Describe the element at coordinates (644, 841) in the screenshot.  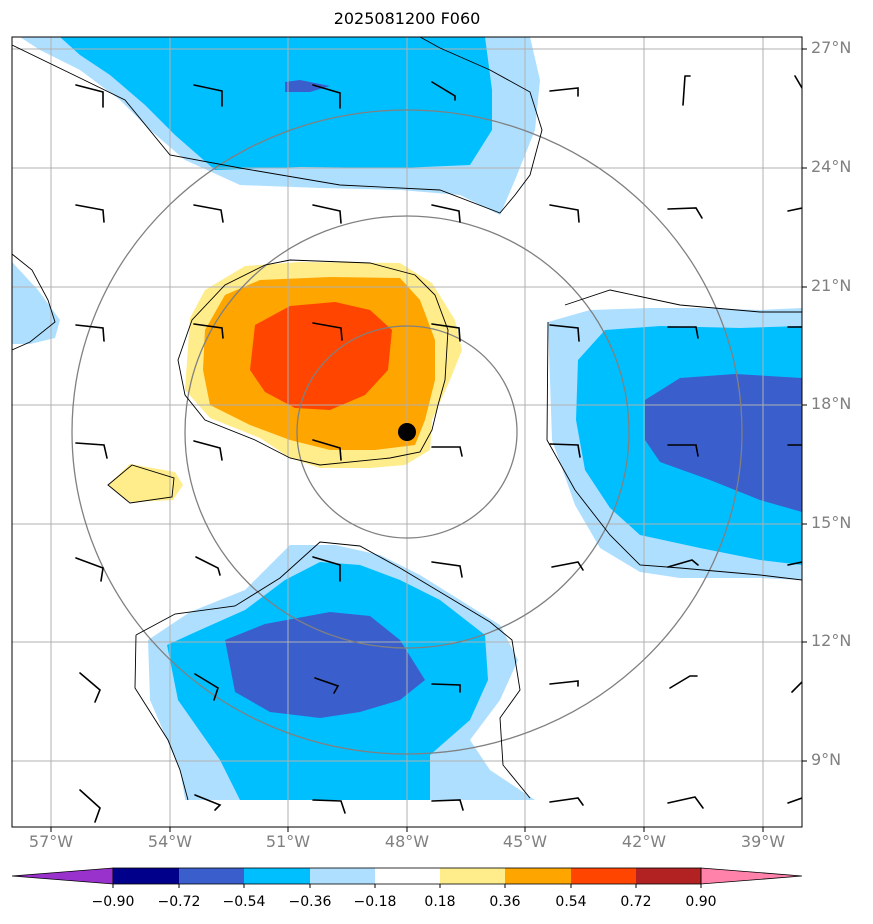
I see `lon-label-42w: 42°W` at that location.